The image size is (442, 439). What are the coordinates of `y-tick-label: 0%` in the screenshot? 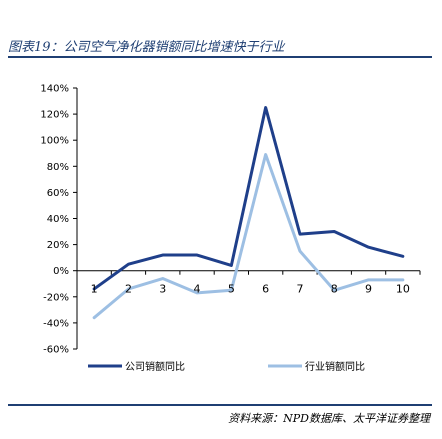 It's located at (61, 271).